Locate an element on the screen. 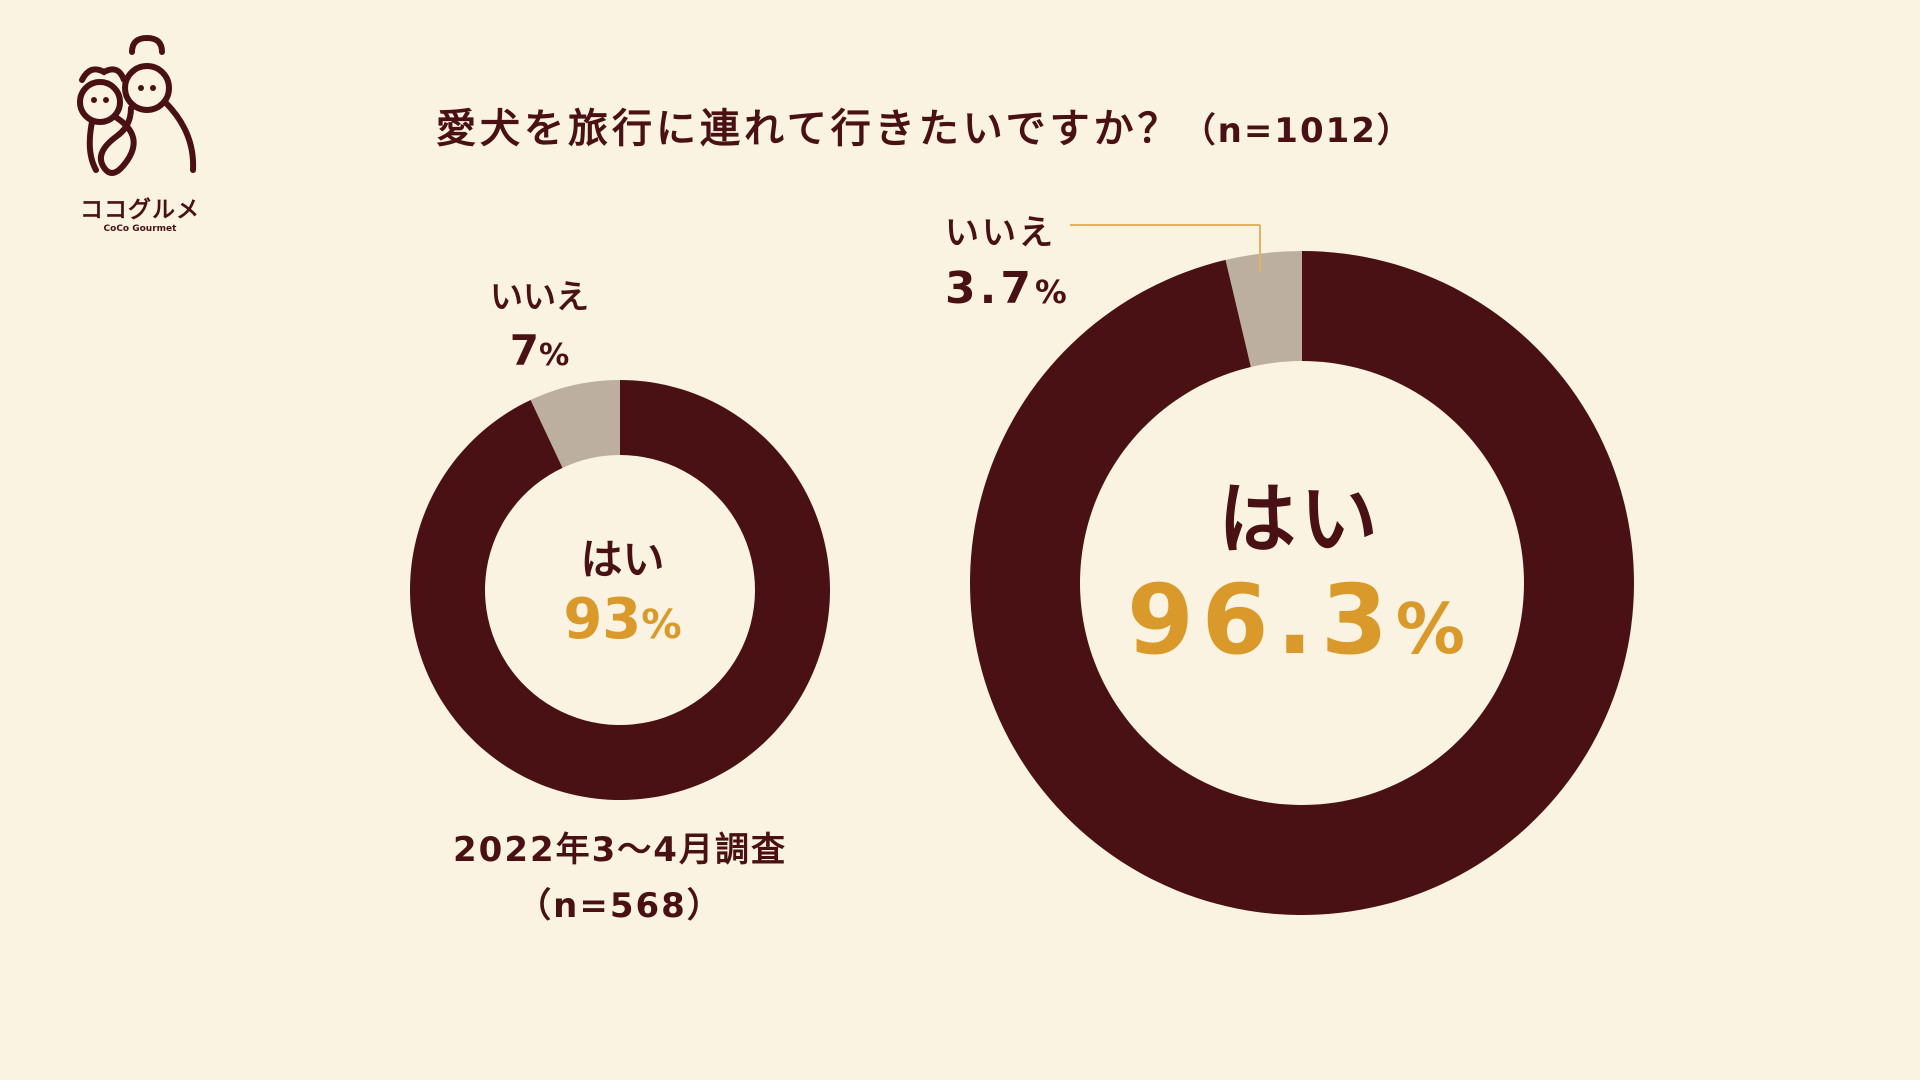 This screenshot has height=1080, width=1920. small-donut-slice-yes is located at coordinates (620, 590).